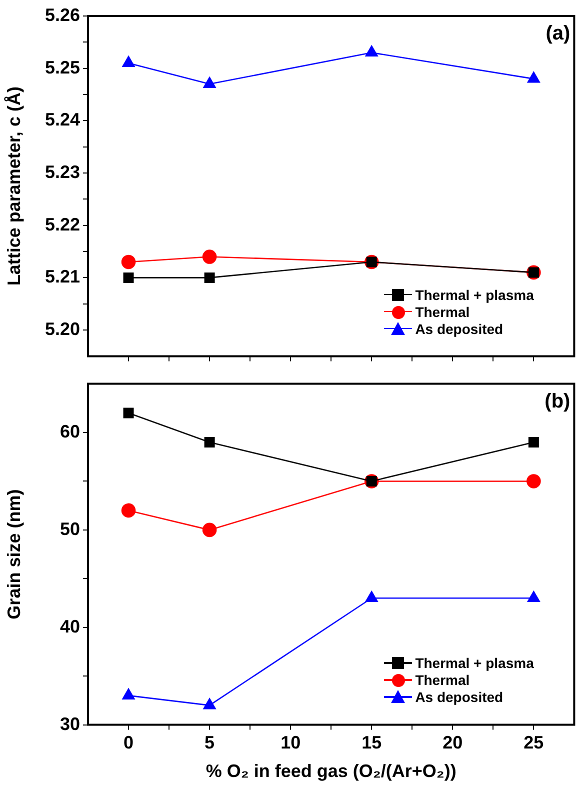 The height and width of the screenshot is (787, 582). What do you see at coordinates (557, 401) in the screenshot?
I see `annotation: (b)` at bounding box center [557, 401].